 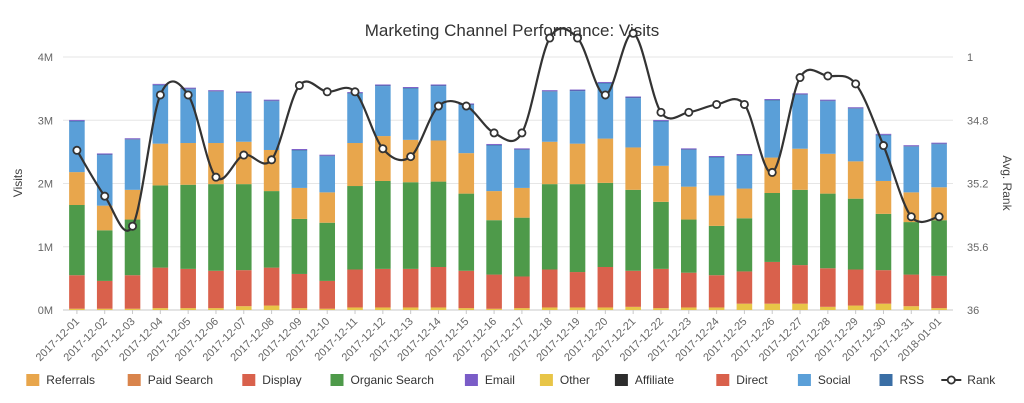 I want to click on legend-item: Rank, so click(x=968, y=380).